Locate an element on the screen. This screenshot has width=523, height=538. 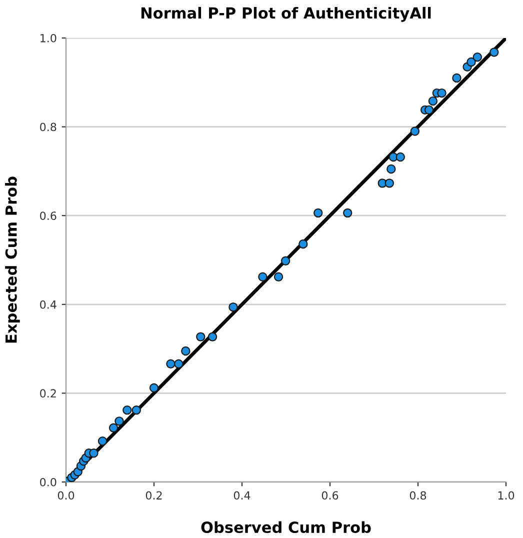
y-tick-label: 0.4 is located at coordinates (48, 304).